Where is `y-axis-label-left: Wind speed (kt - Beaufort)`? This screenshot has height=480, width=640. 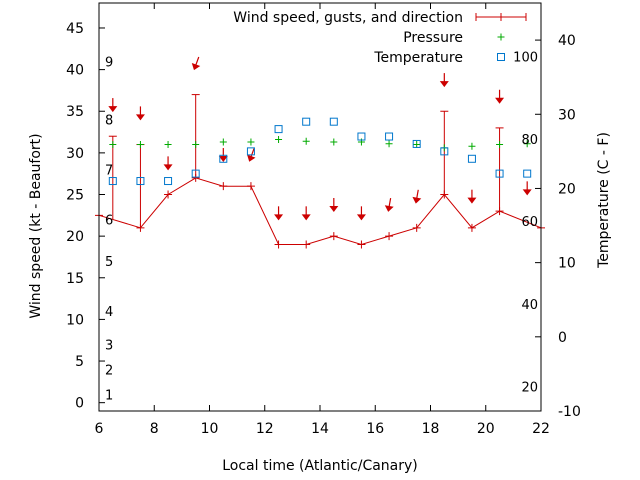
y-axis-label-left: Wind speed (kt - Beaufort) is located at coordinates (36, 225).